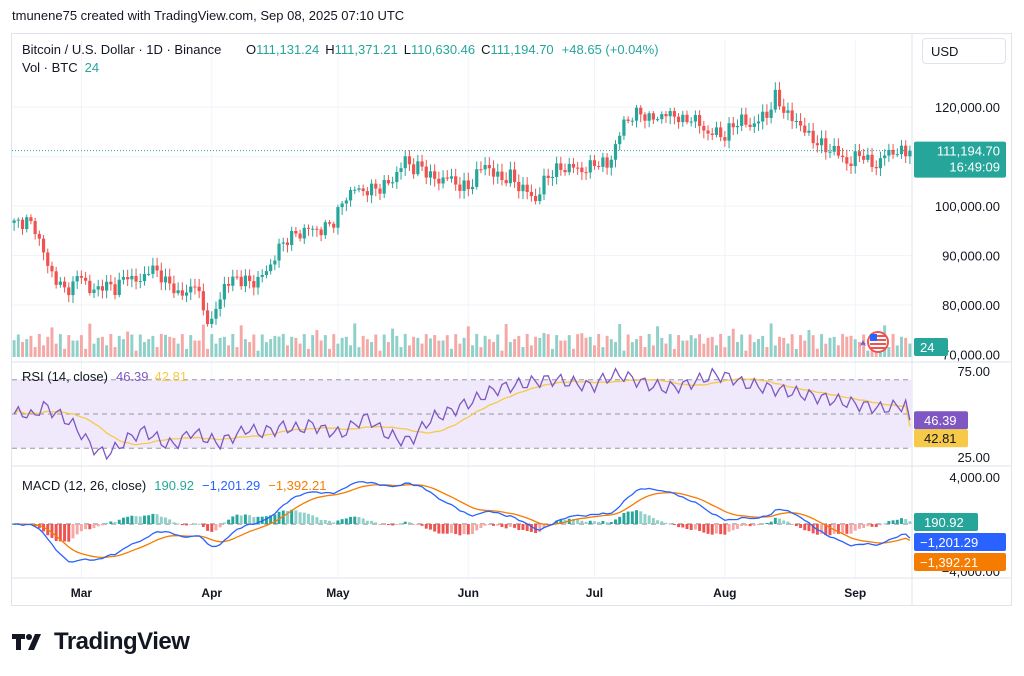 Image resolution: width=1024 pixels, height=676 pixels. What do you see at coordinates (973, 371) in the screenshot?
I see `rsi-axis-tick-label: 75.00` at bounding box center [973, 371].